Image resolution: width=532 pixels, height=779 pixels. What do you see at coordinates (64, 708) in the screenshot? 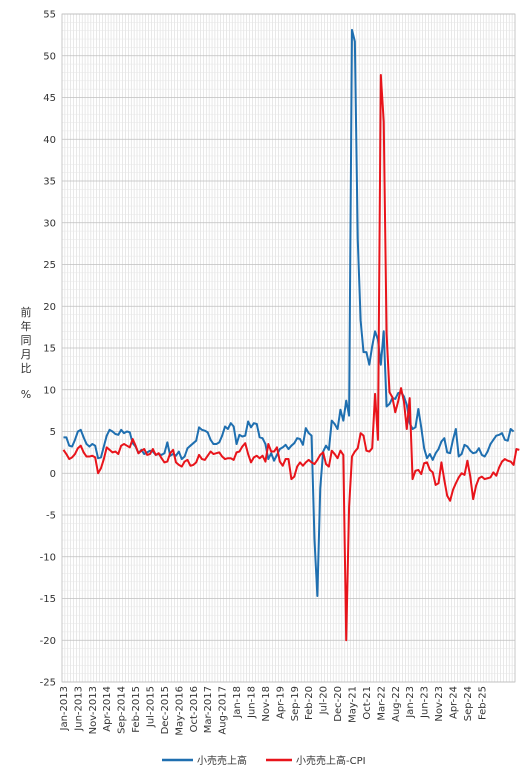
I see `x-tick-label: Jan-2013` at bounding box center [64, 708].